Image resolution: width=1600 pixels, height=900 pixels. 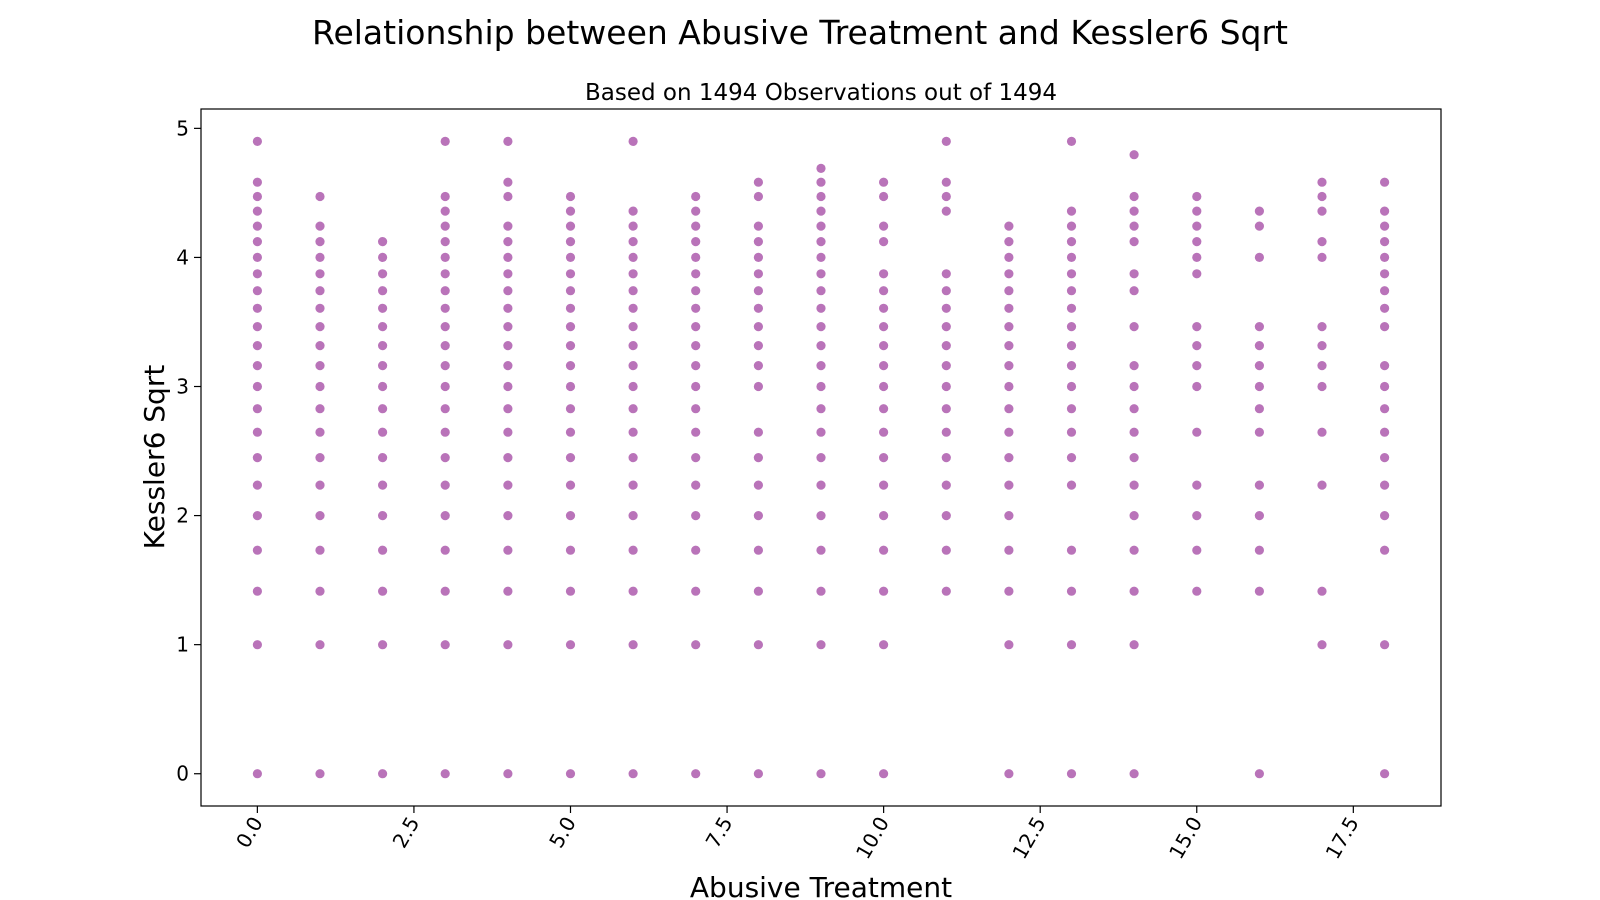 What do you see at coordinates (182, 257) in the screenshot?
I see `y-tick-label: 4` at bounding box center [182, 257].